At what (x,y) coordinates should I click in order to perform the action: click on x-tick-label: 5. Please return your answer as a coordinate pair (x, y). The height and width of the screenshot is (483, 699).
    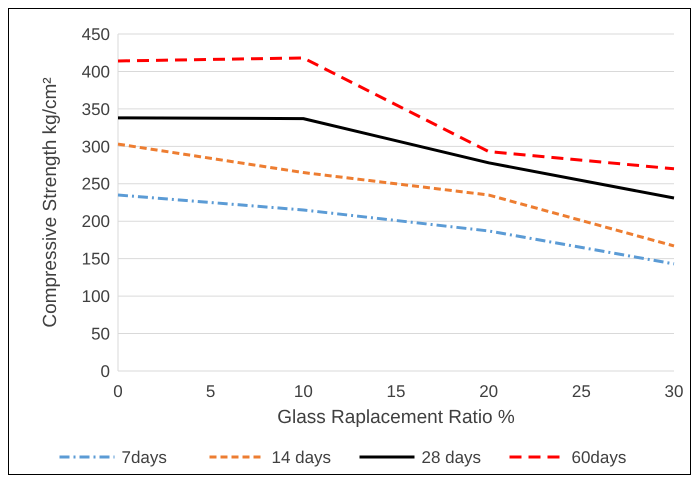
    Looking at the image, I should click on (211, 391).